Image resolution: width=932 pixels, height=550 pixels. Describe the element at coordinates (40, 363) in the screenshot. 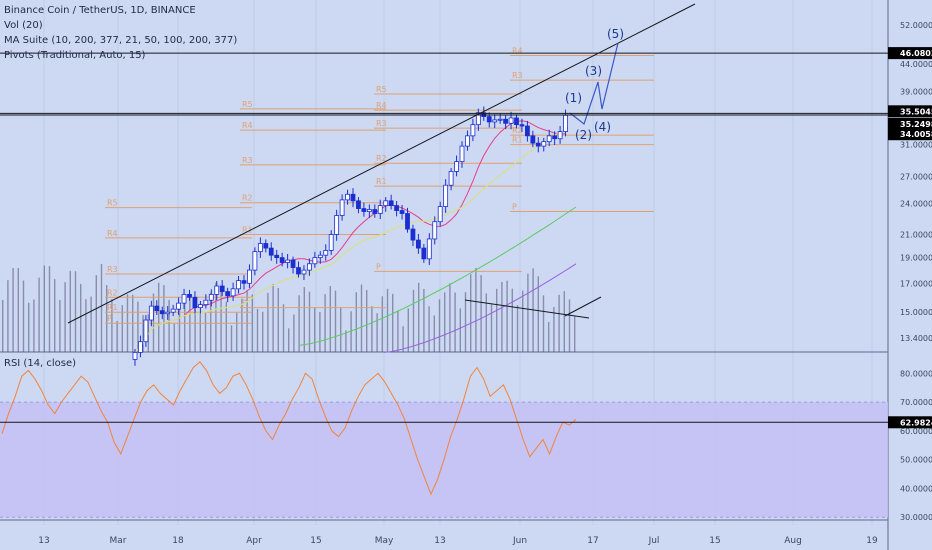

I see `rsi-label: RSI (14, close)` at that location.